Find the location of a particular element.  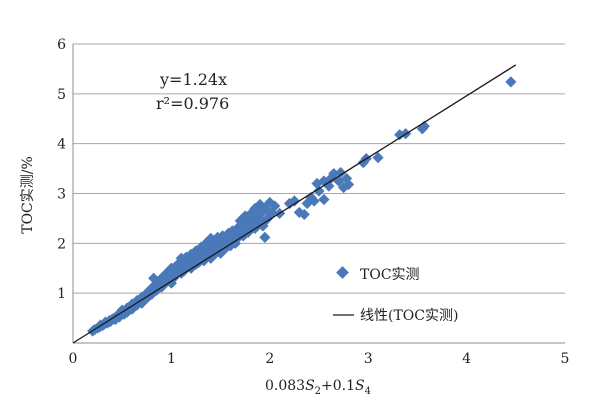

y-tick-labels: 1 2 3 4 5 6 is located at coordinates (61, 169).